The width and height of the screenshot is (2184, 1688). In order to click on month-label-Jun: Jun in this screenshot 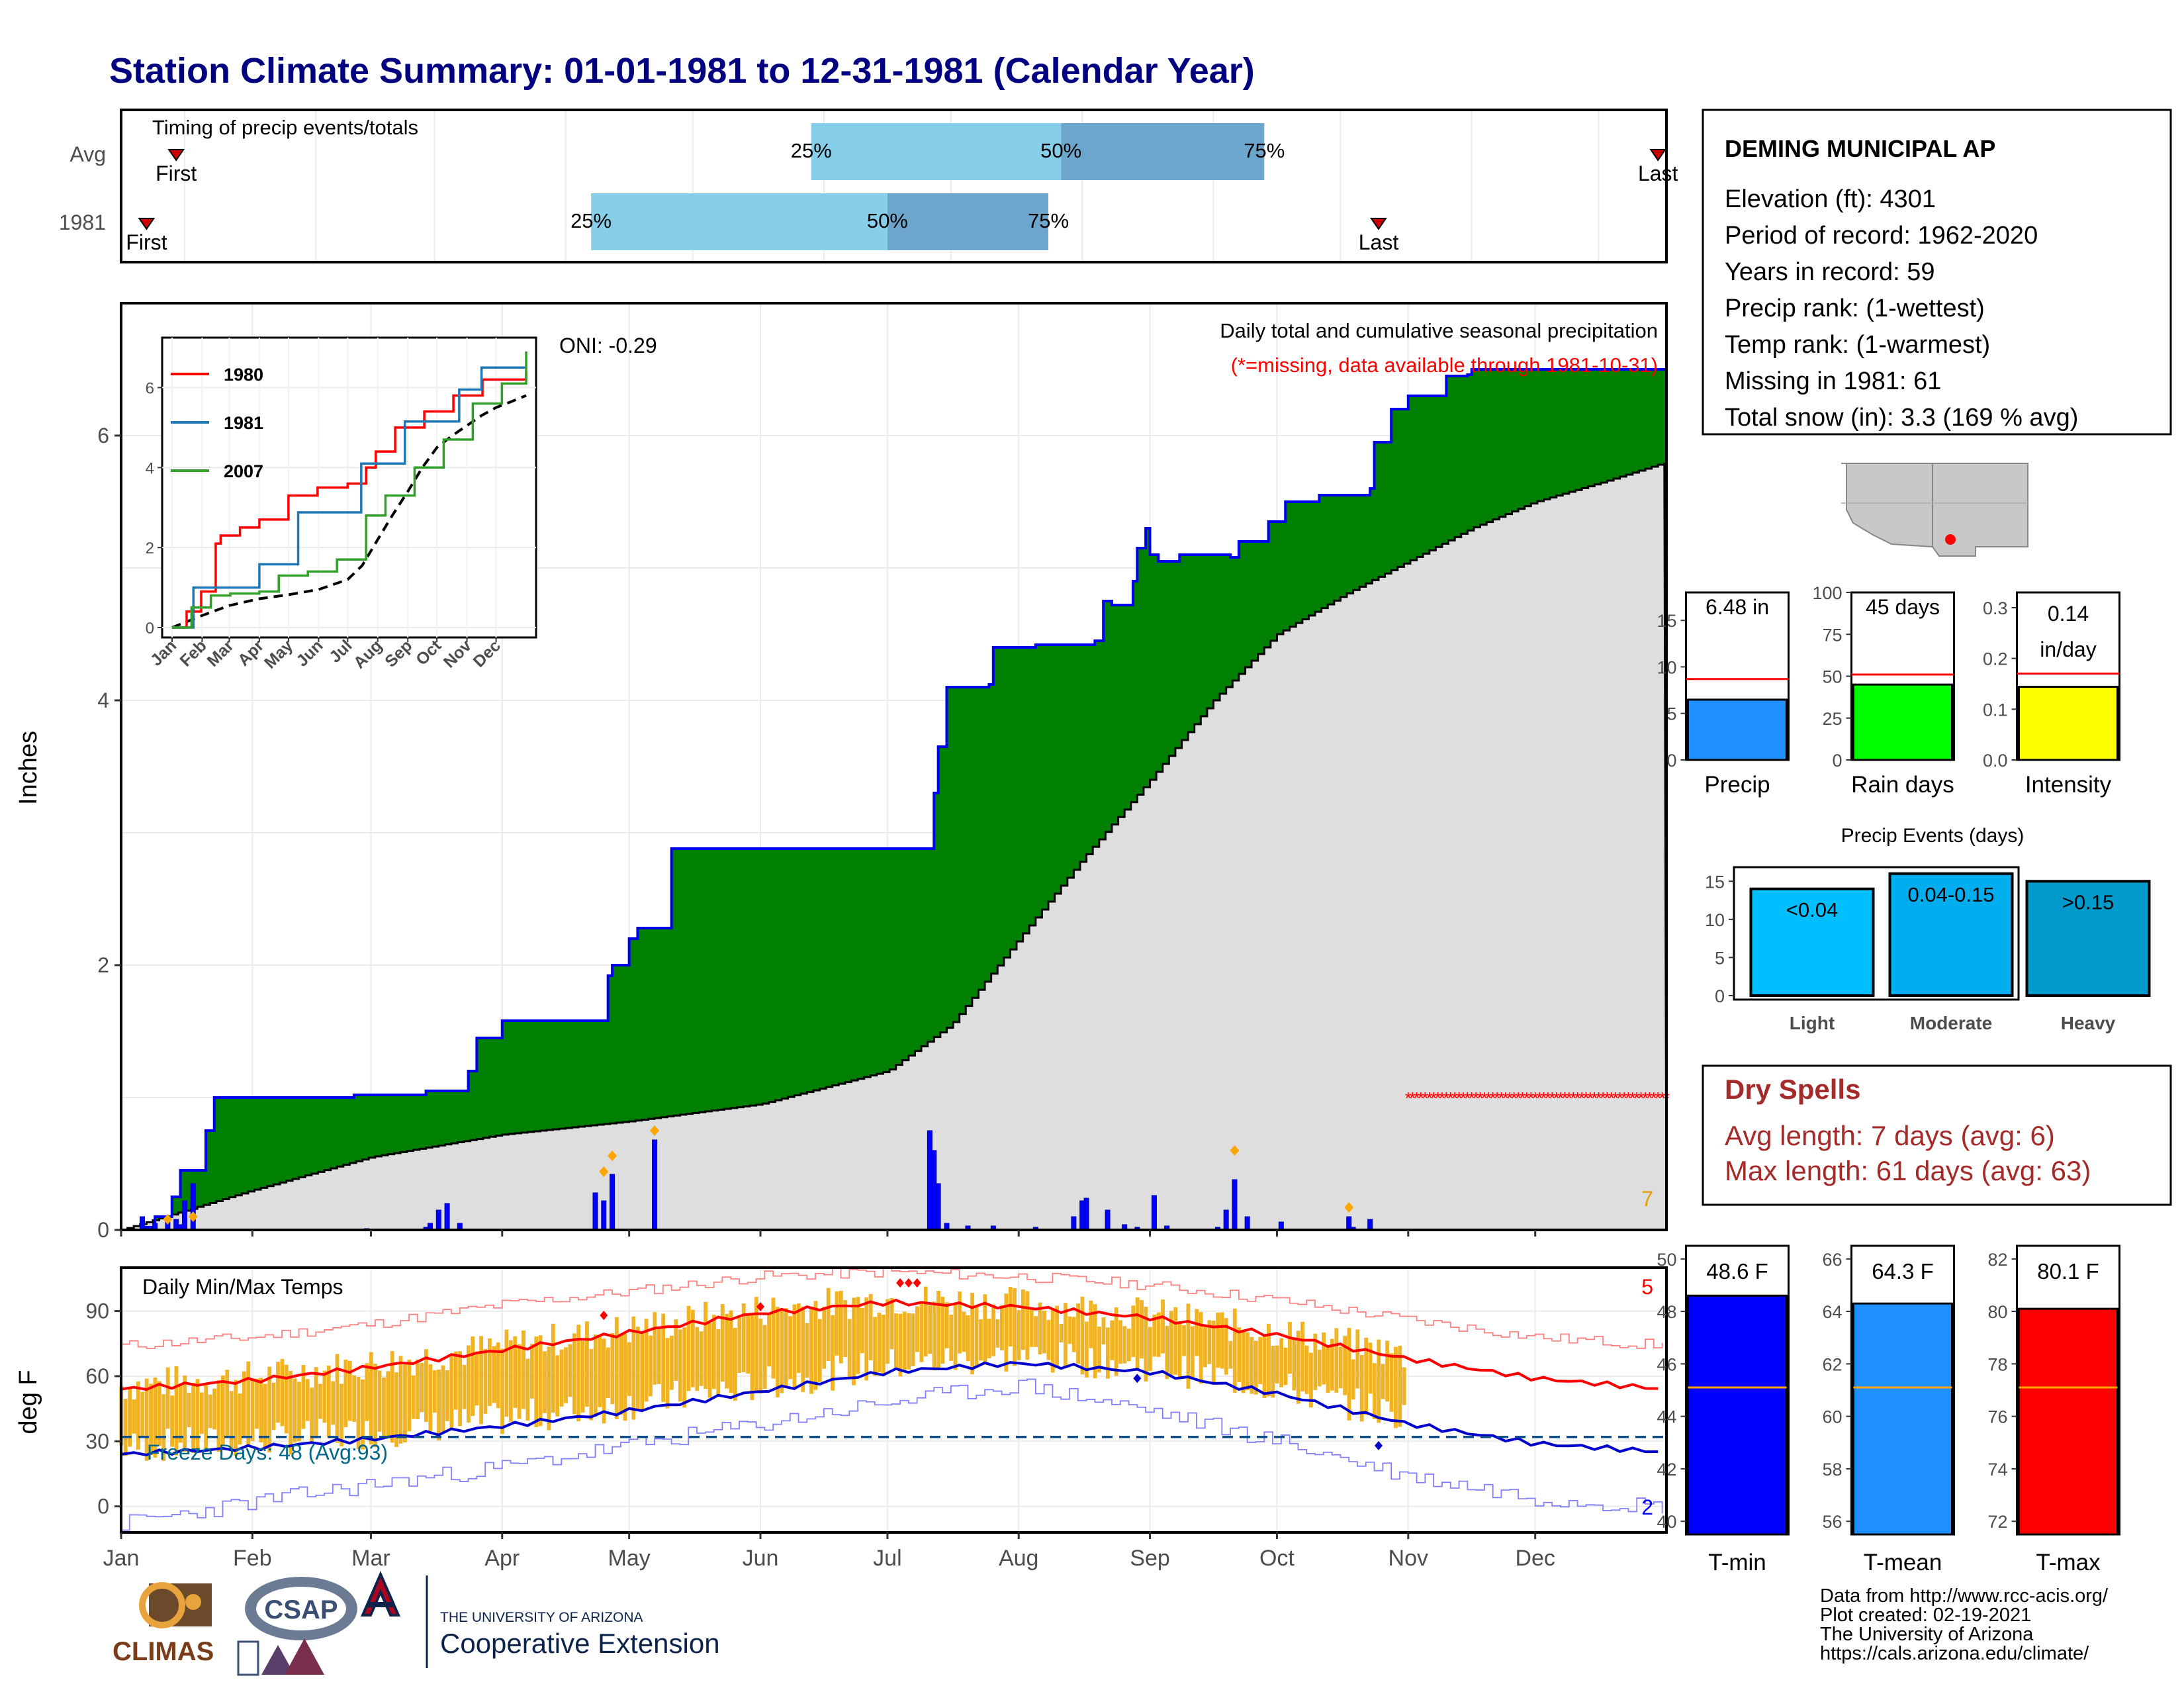, I will do `click(761, 1558)`.